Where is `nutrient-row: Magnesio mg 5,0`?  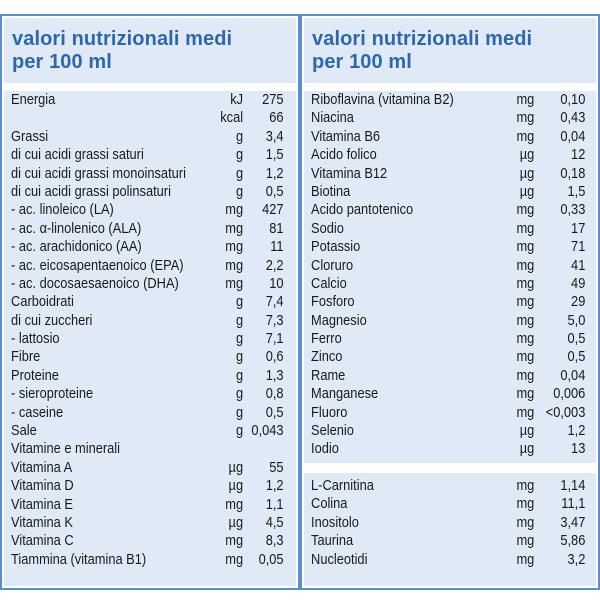
nutrient-row: Magnesio mg 5,0 is located at coordinates (450, 321).